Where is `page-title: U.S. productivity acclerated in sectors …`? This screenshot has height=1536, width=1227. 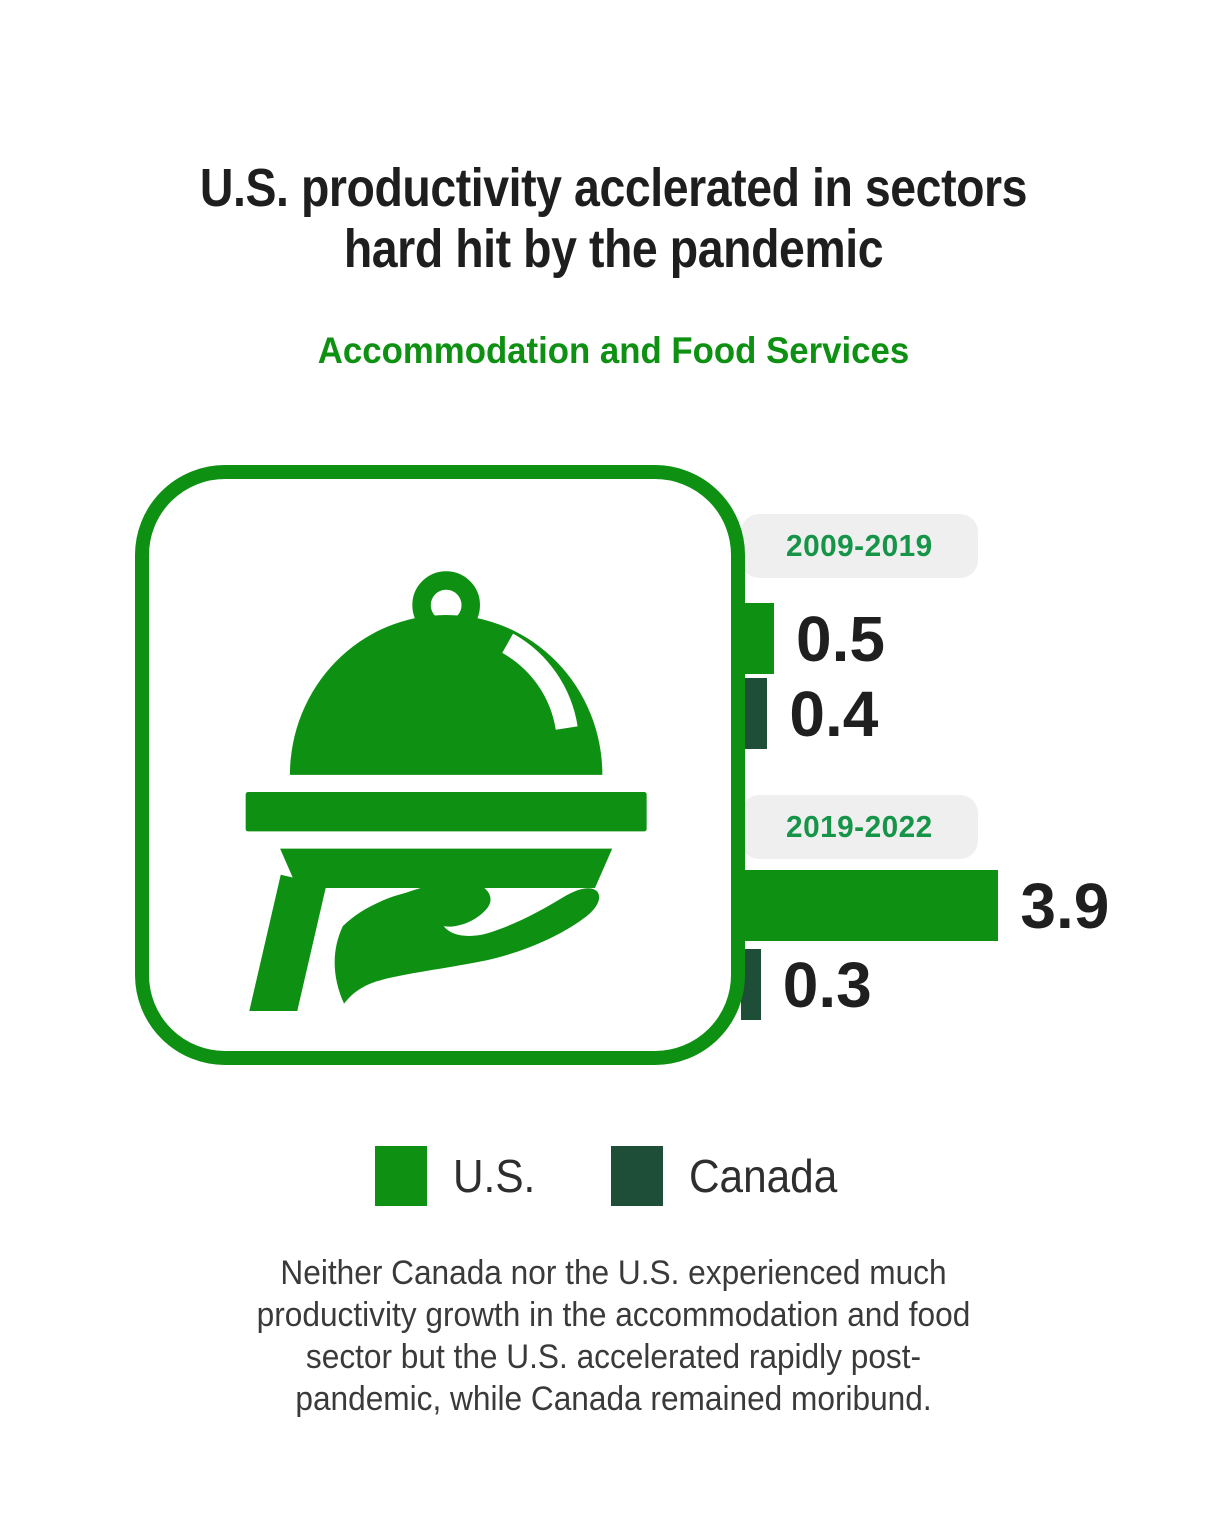
page-title: U.S. productivity acclerated in sectors … is located at coordinates (613, 219).